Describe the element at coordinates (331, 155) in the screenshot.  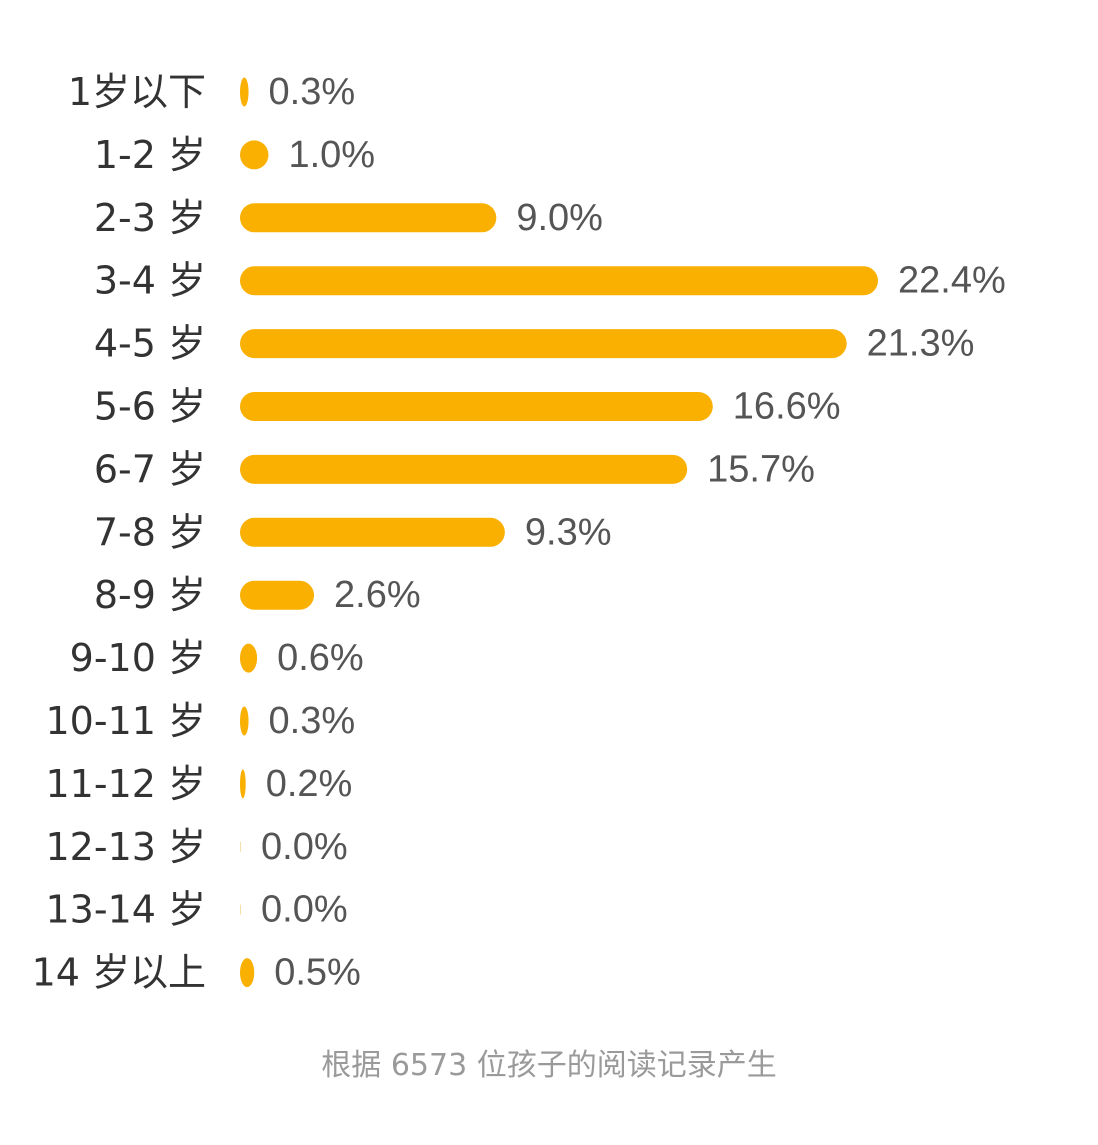
I see `value-label: 1.0%` at that location.